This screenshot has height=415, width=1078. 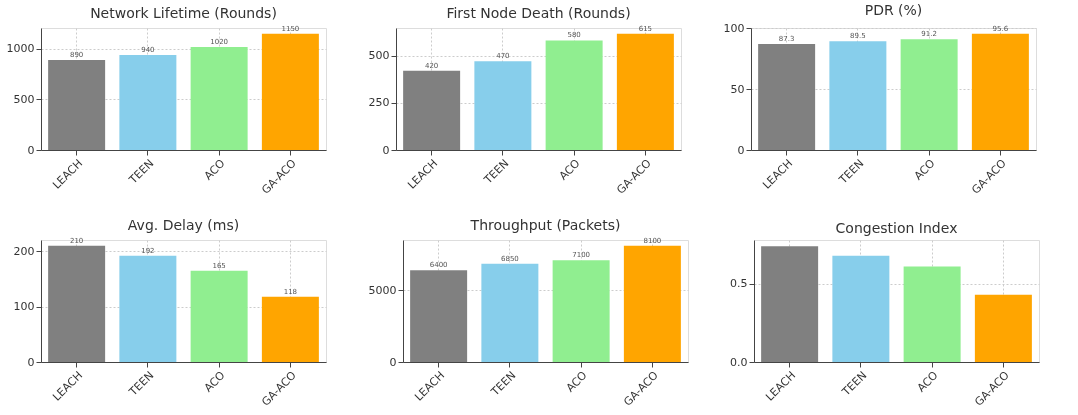 I want to click on chart-title: Avg. Delay (ms), so click(x=183, y=224).